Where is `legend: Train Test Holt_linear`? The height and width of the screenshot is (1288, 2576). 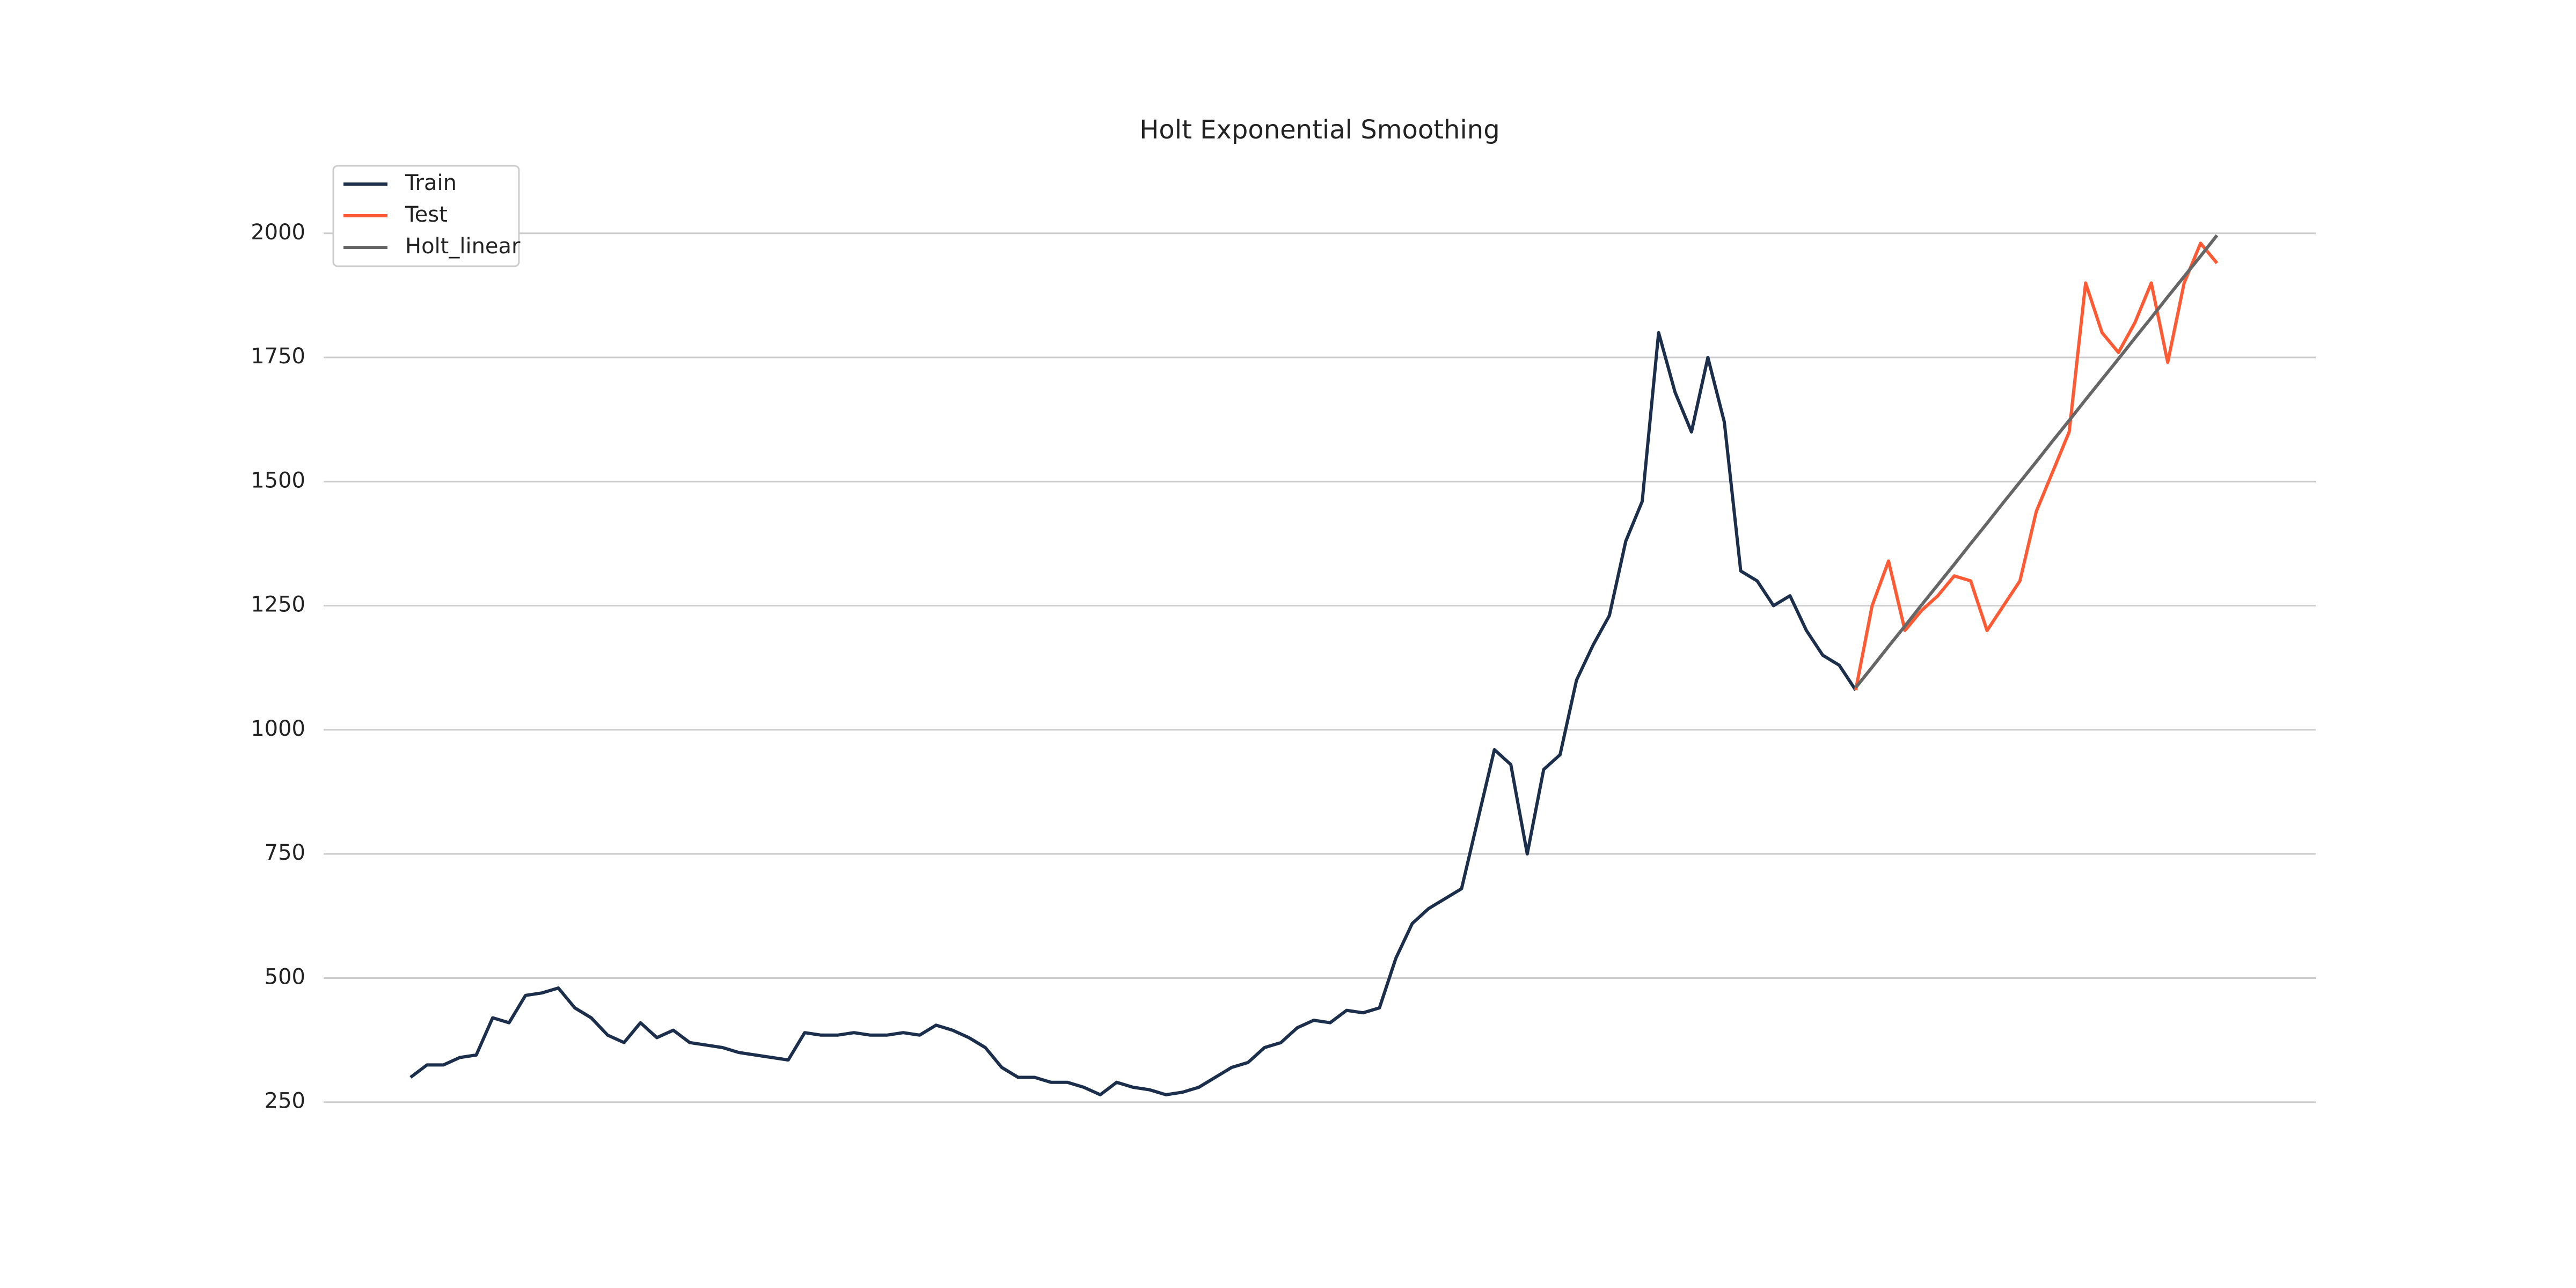
legend: Train Test Holt_linear is located at coordinates (426, 216).